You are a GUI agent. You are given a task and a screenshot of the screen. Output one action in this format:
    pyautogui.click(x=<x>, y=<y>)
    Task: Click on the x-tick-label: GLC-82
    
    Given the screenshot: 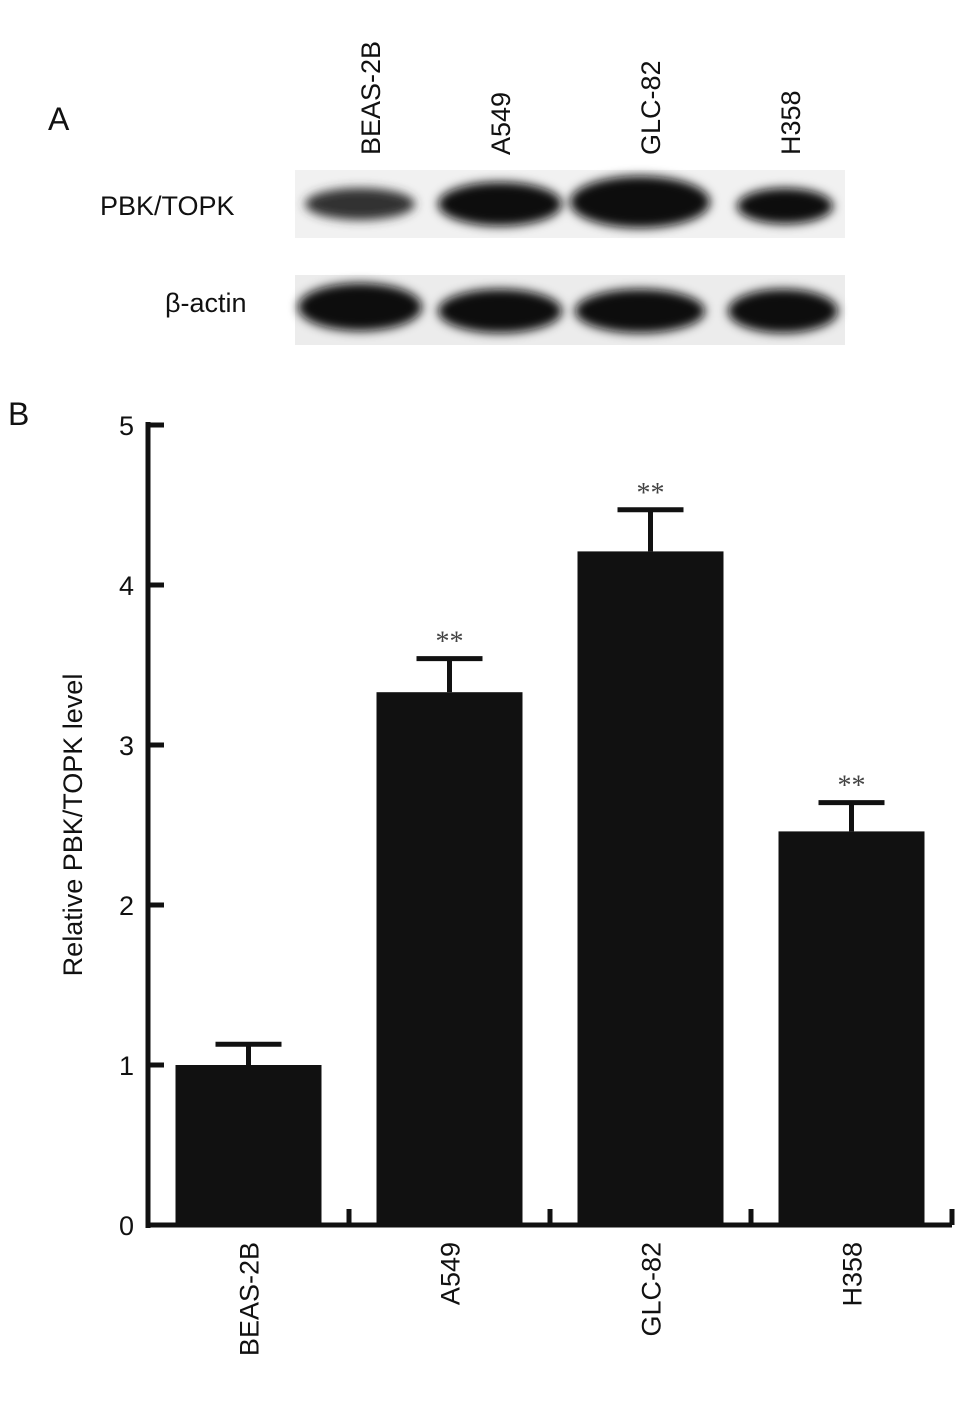 What is the action you would take?
    pyautogui.click(x=652, y=1289)
    